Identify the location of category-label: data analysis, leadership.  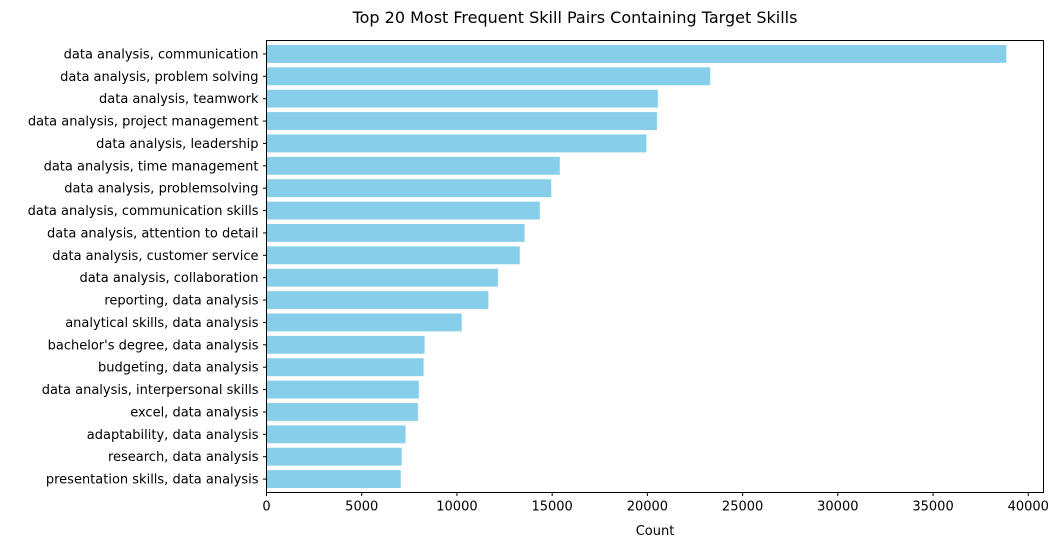
(177, 144).